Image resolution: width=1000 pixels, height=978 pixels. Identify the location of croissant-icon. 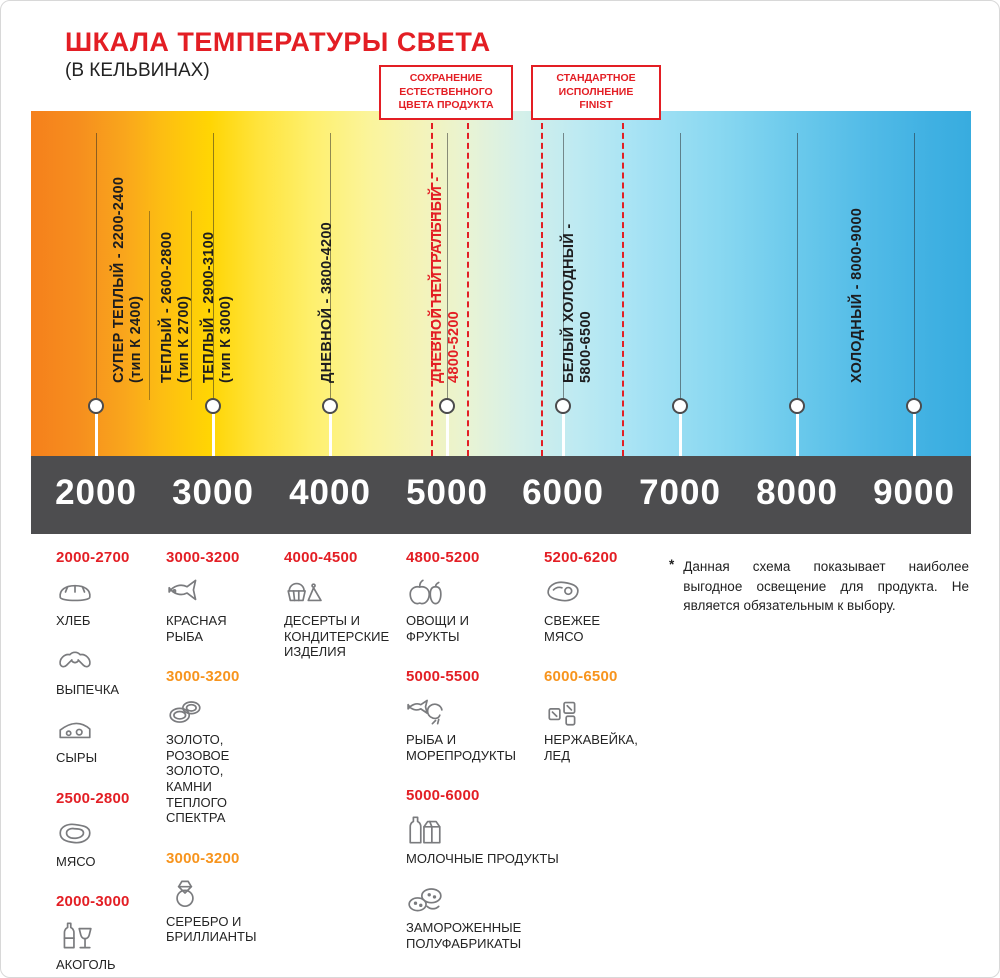
(106, 661).